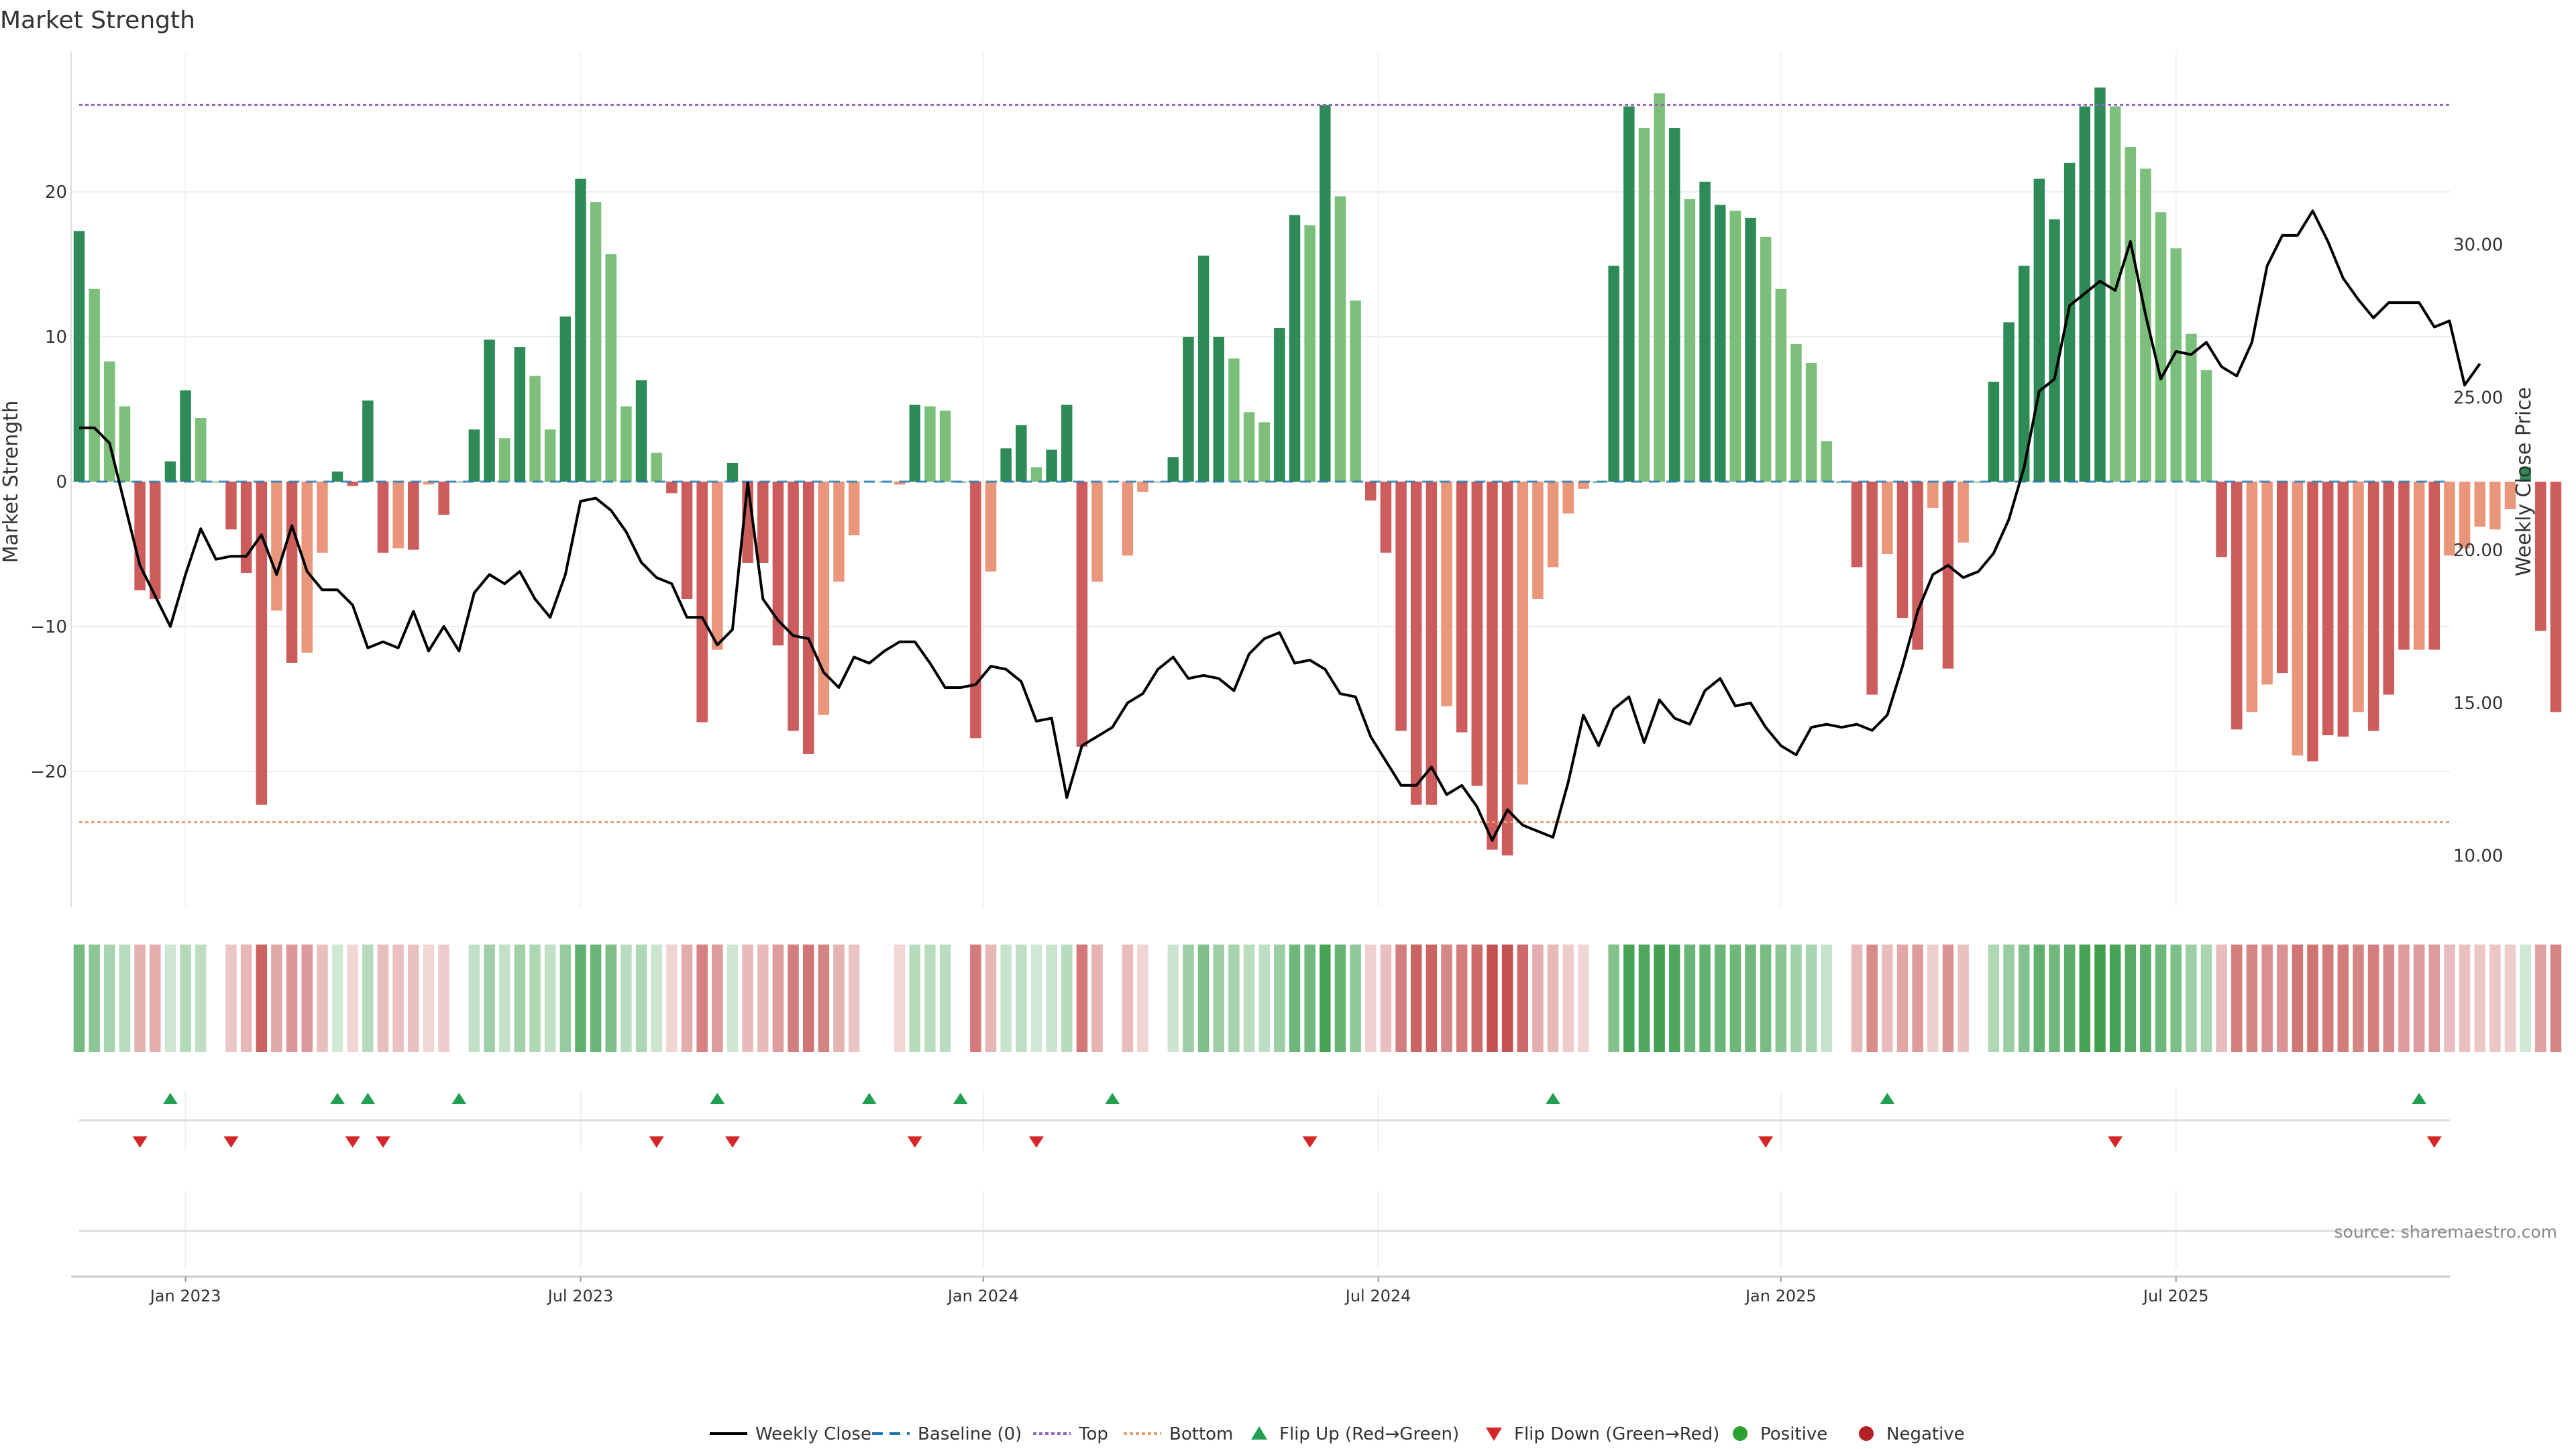  I want to click on legend-label: Top, so click(1093, 1434).